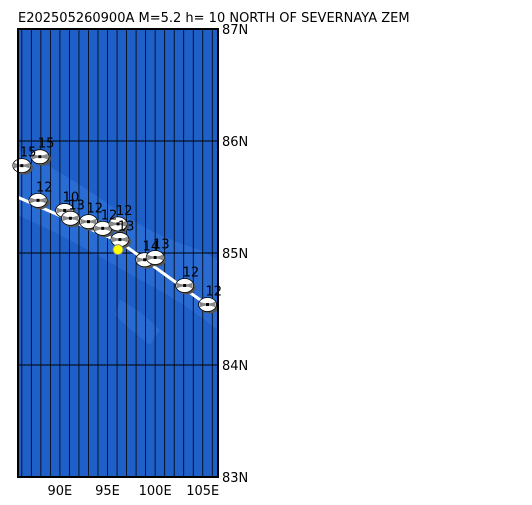 Image resolution: width=532 pixels, height=505 pixels. Describe the element at coordinates (235, 142) in the screenshot. I see `lat-label: 86N` at that location.